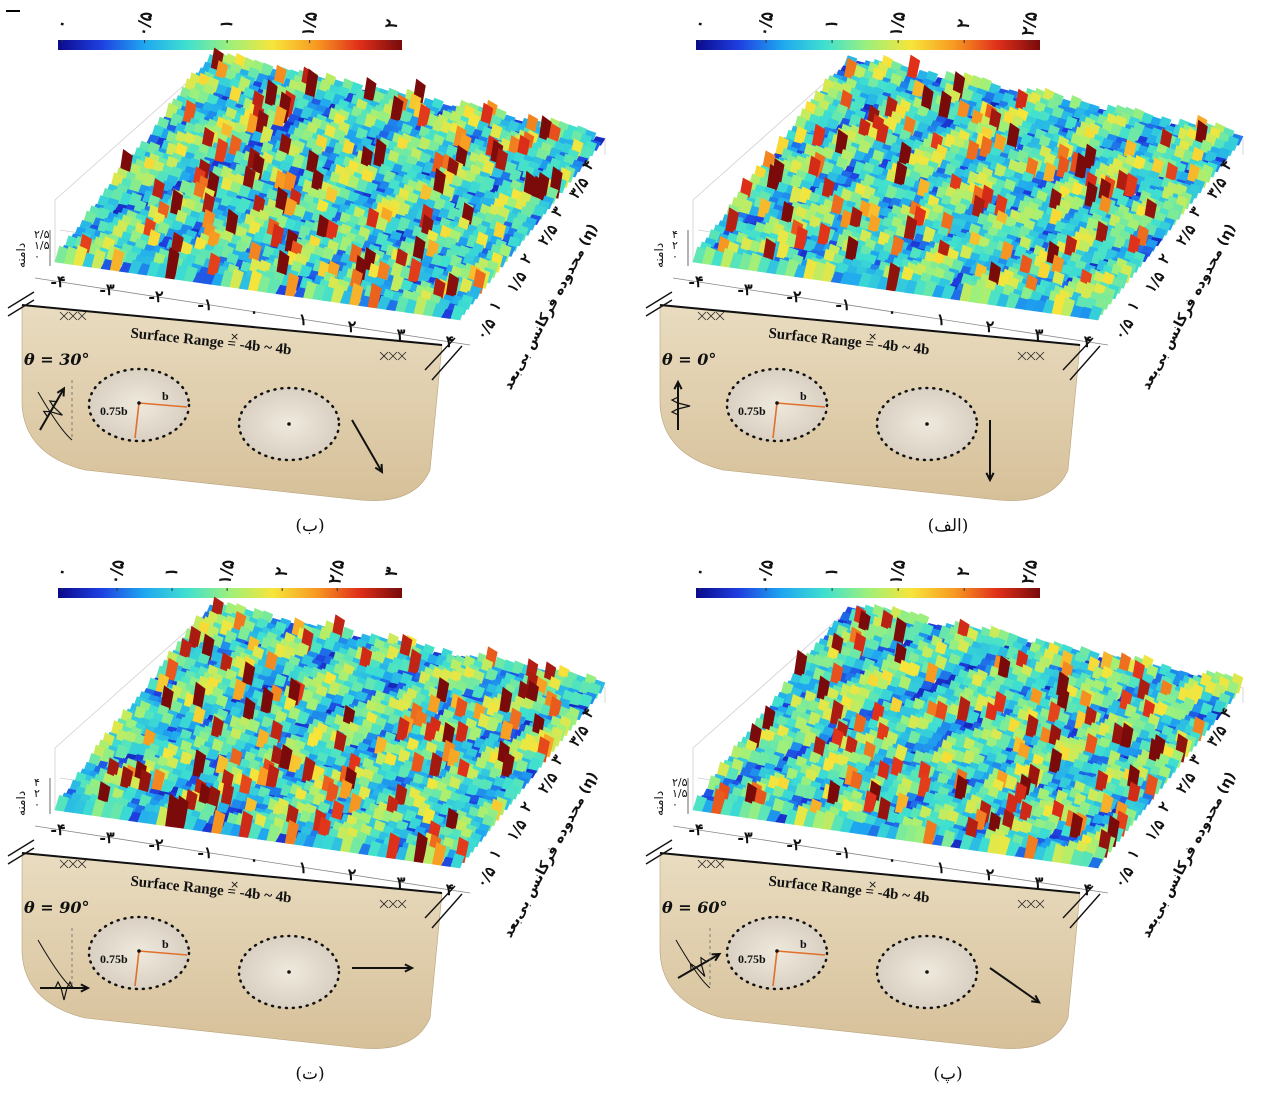 The height and width of the screenshot is (1095, 1267). What do you see at coordinates (310, 1074) in the screenshot?
I see `panel-caption: (ت)` at bounding box center [310, 1074].